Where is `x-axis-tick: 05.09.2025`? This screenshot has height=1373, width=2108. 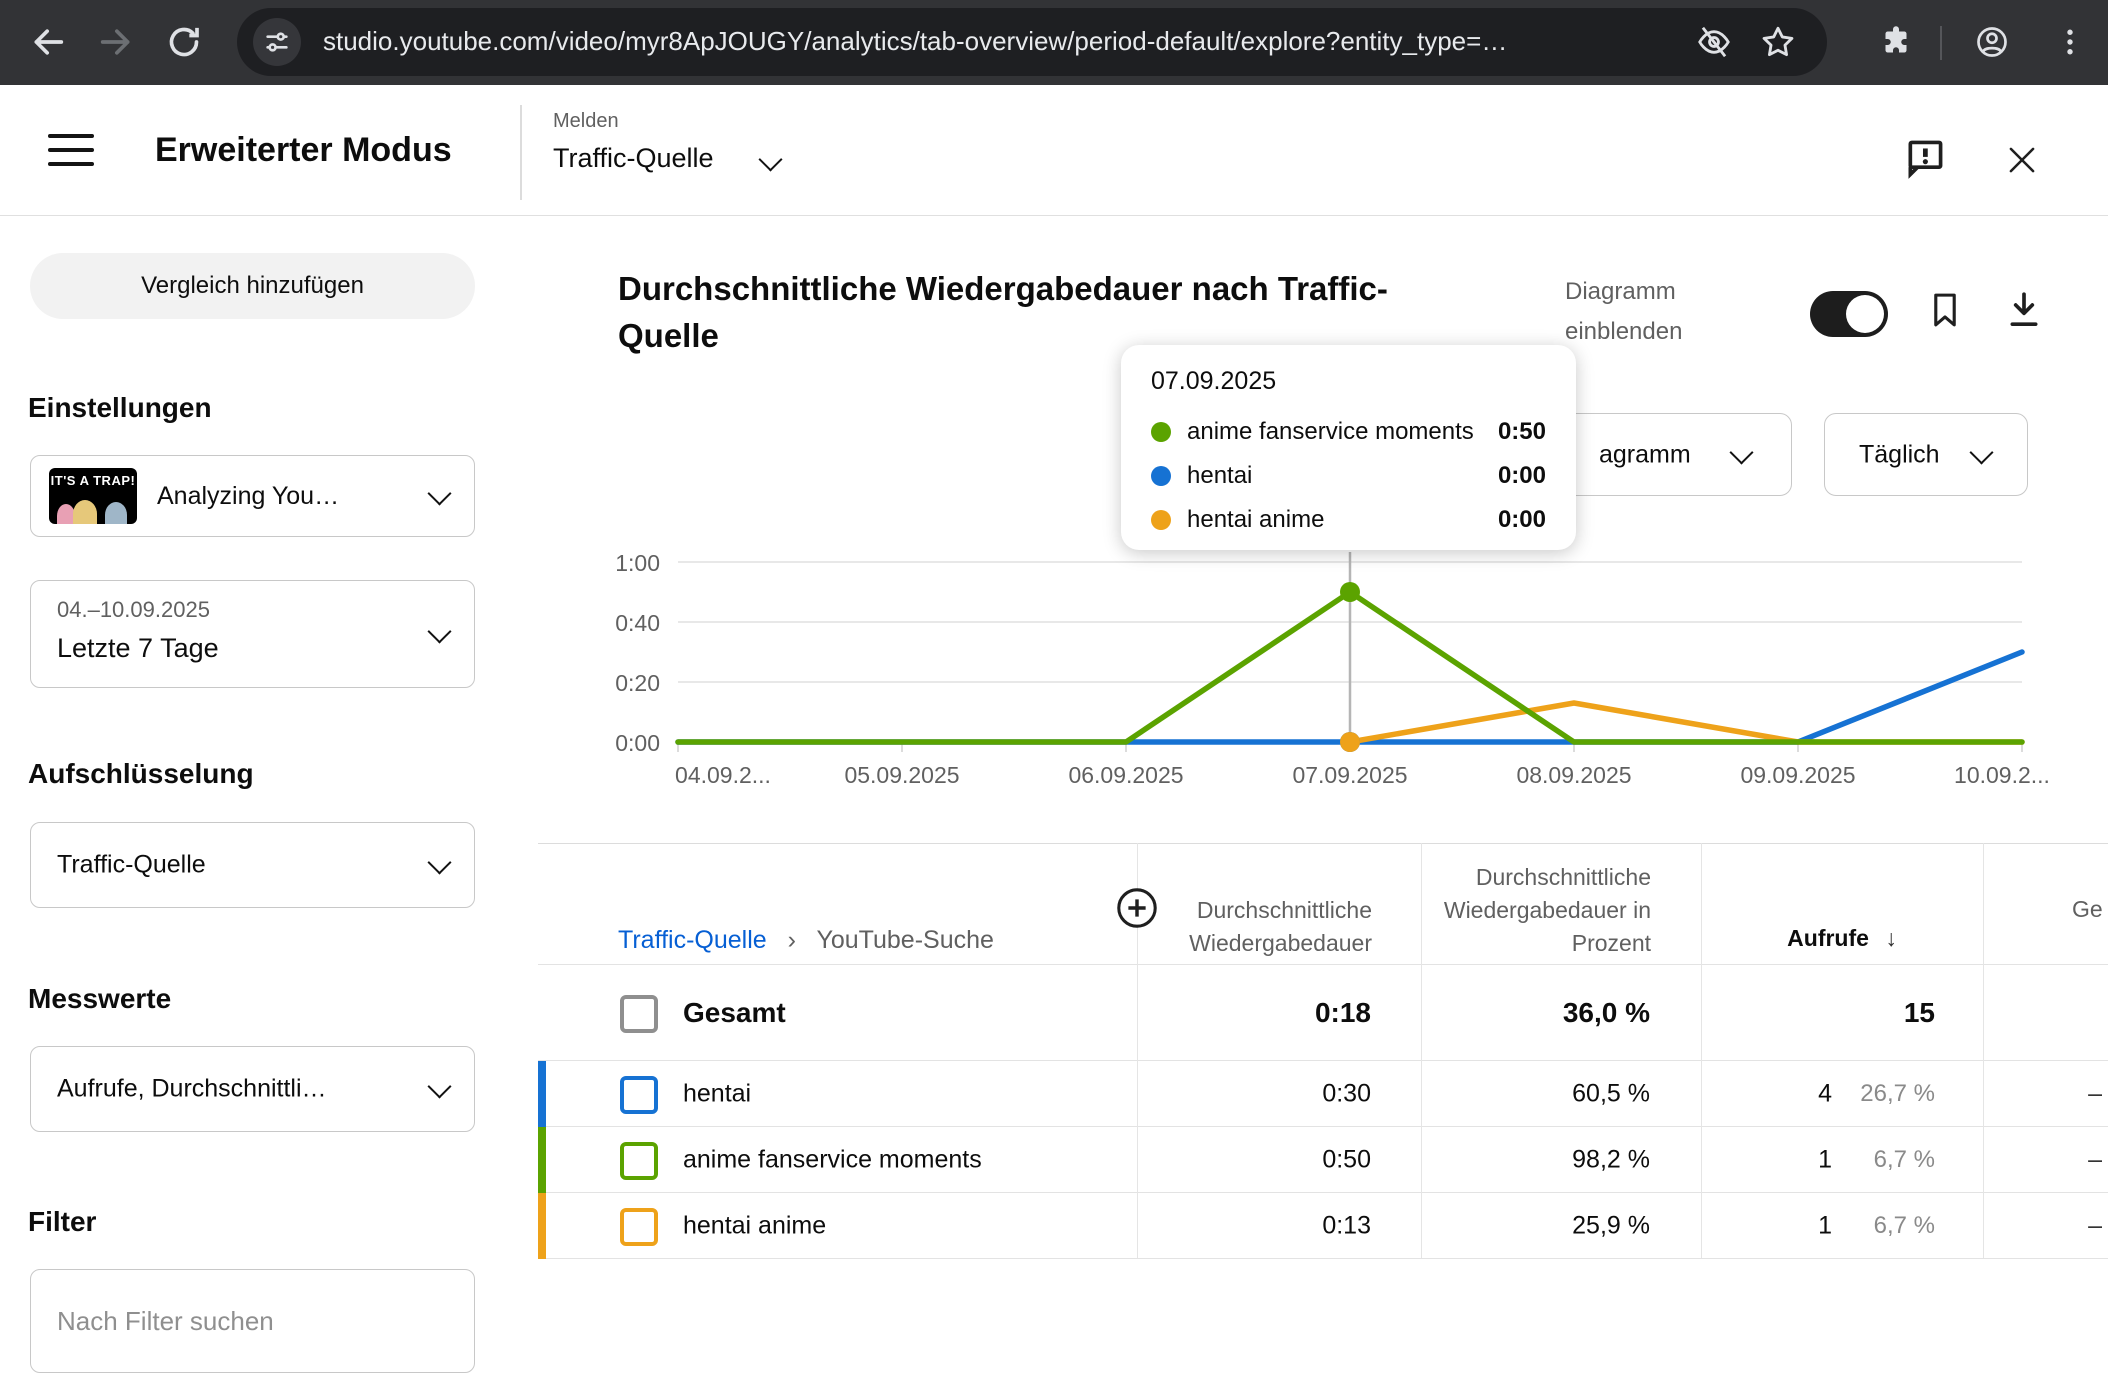
x-axis-tick: 05.09.2025 is located at coordinates (902, 775).